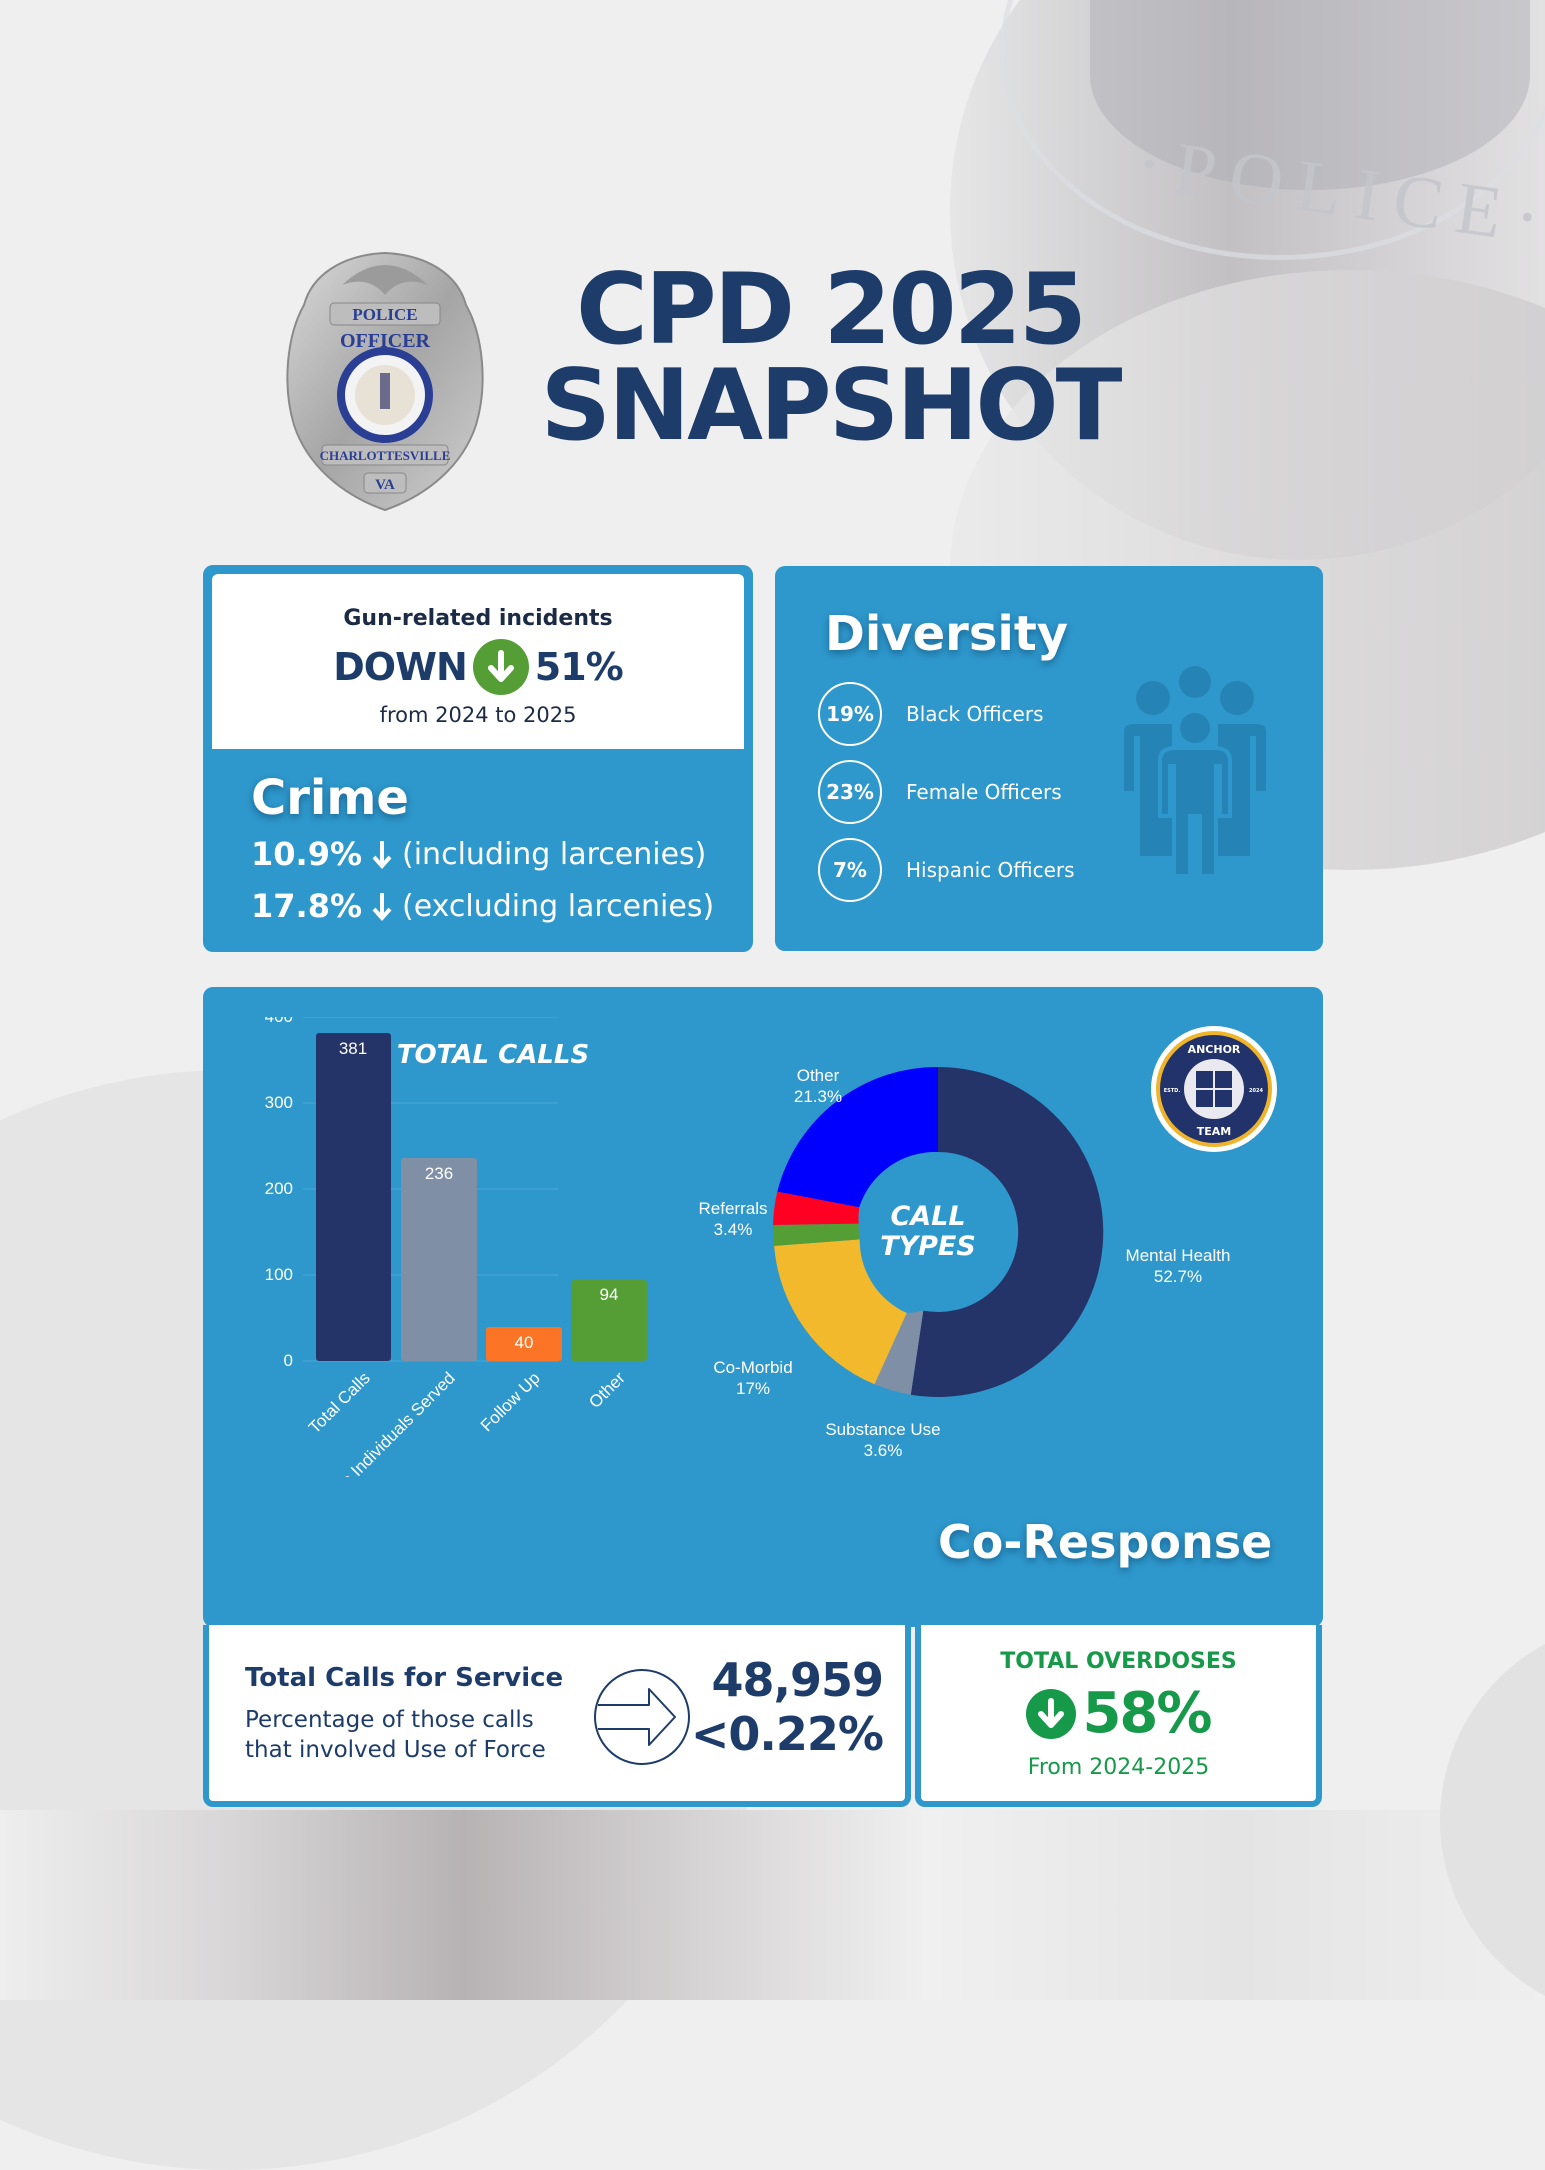 This screenshot has height=2170, width=1545. Describe the element at coordinates (797, 1680) in the screenshot. I see `total-calls-value: 48,959` at that location.